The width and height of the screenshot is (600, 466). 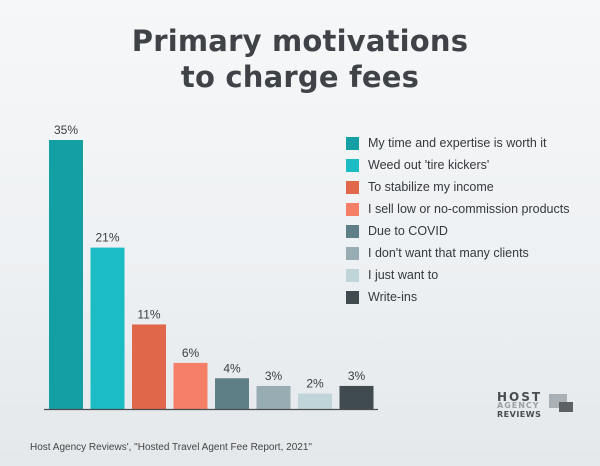 I want to click on legend-label: Weed out 'tire kickers', so click(x=429, y=165).